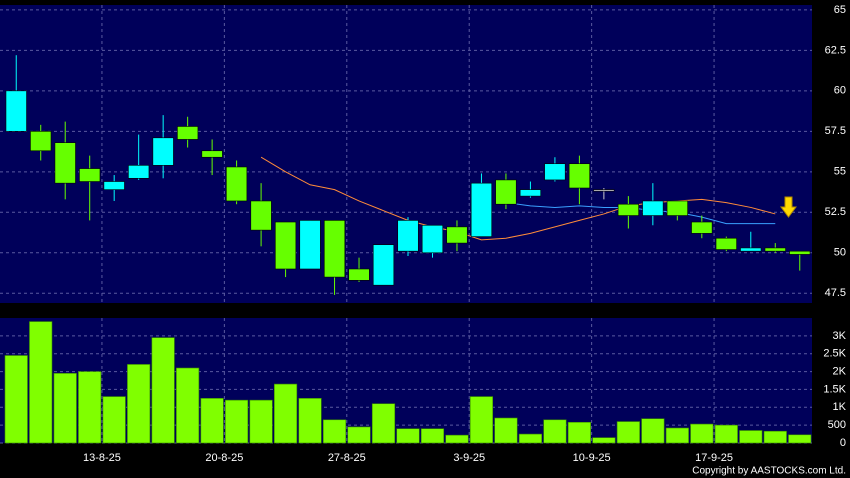  I want to click on y-tick-label: 50, so click(840, 253).